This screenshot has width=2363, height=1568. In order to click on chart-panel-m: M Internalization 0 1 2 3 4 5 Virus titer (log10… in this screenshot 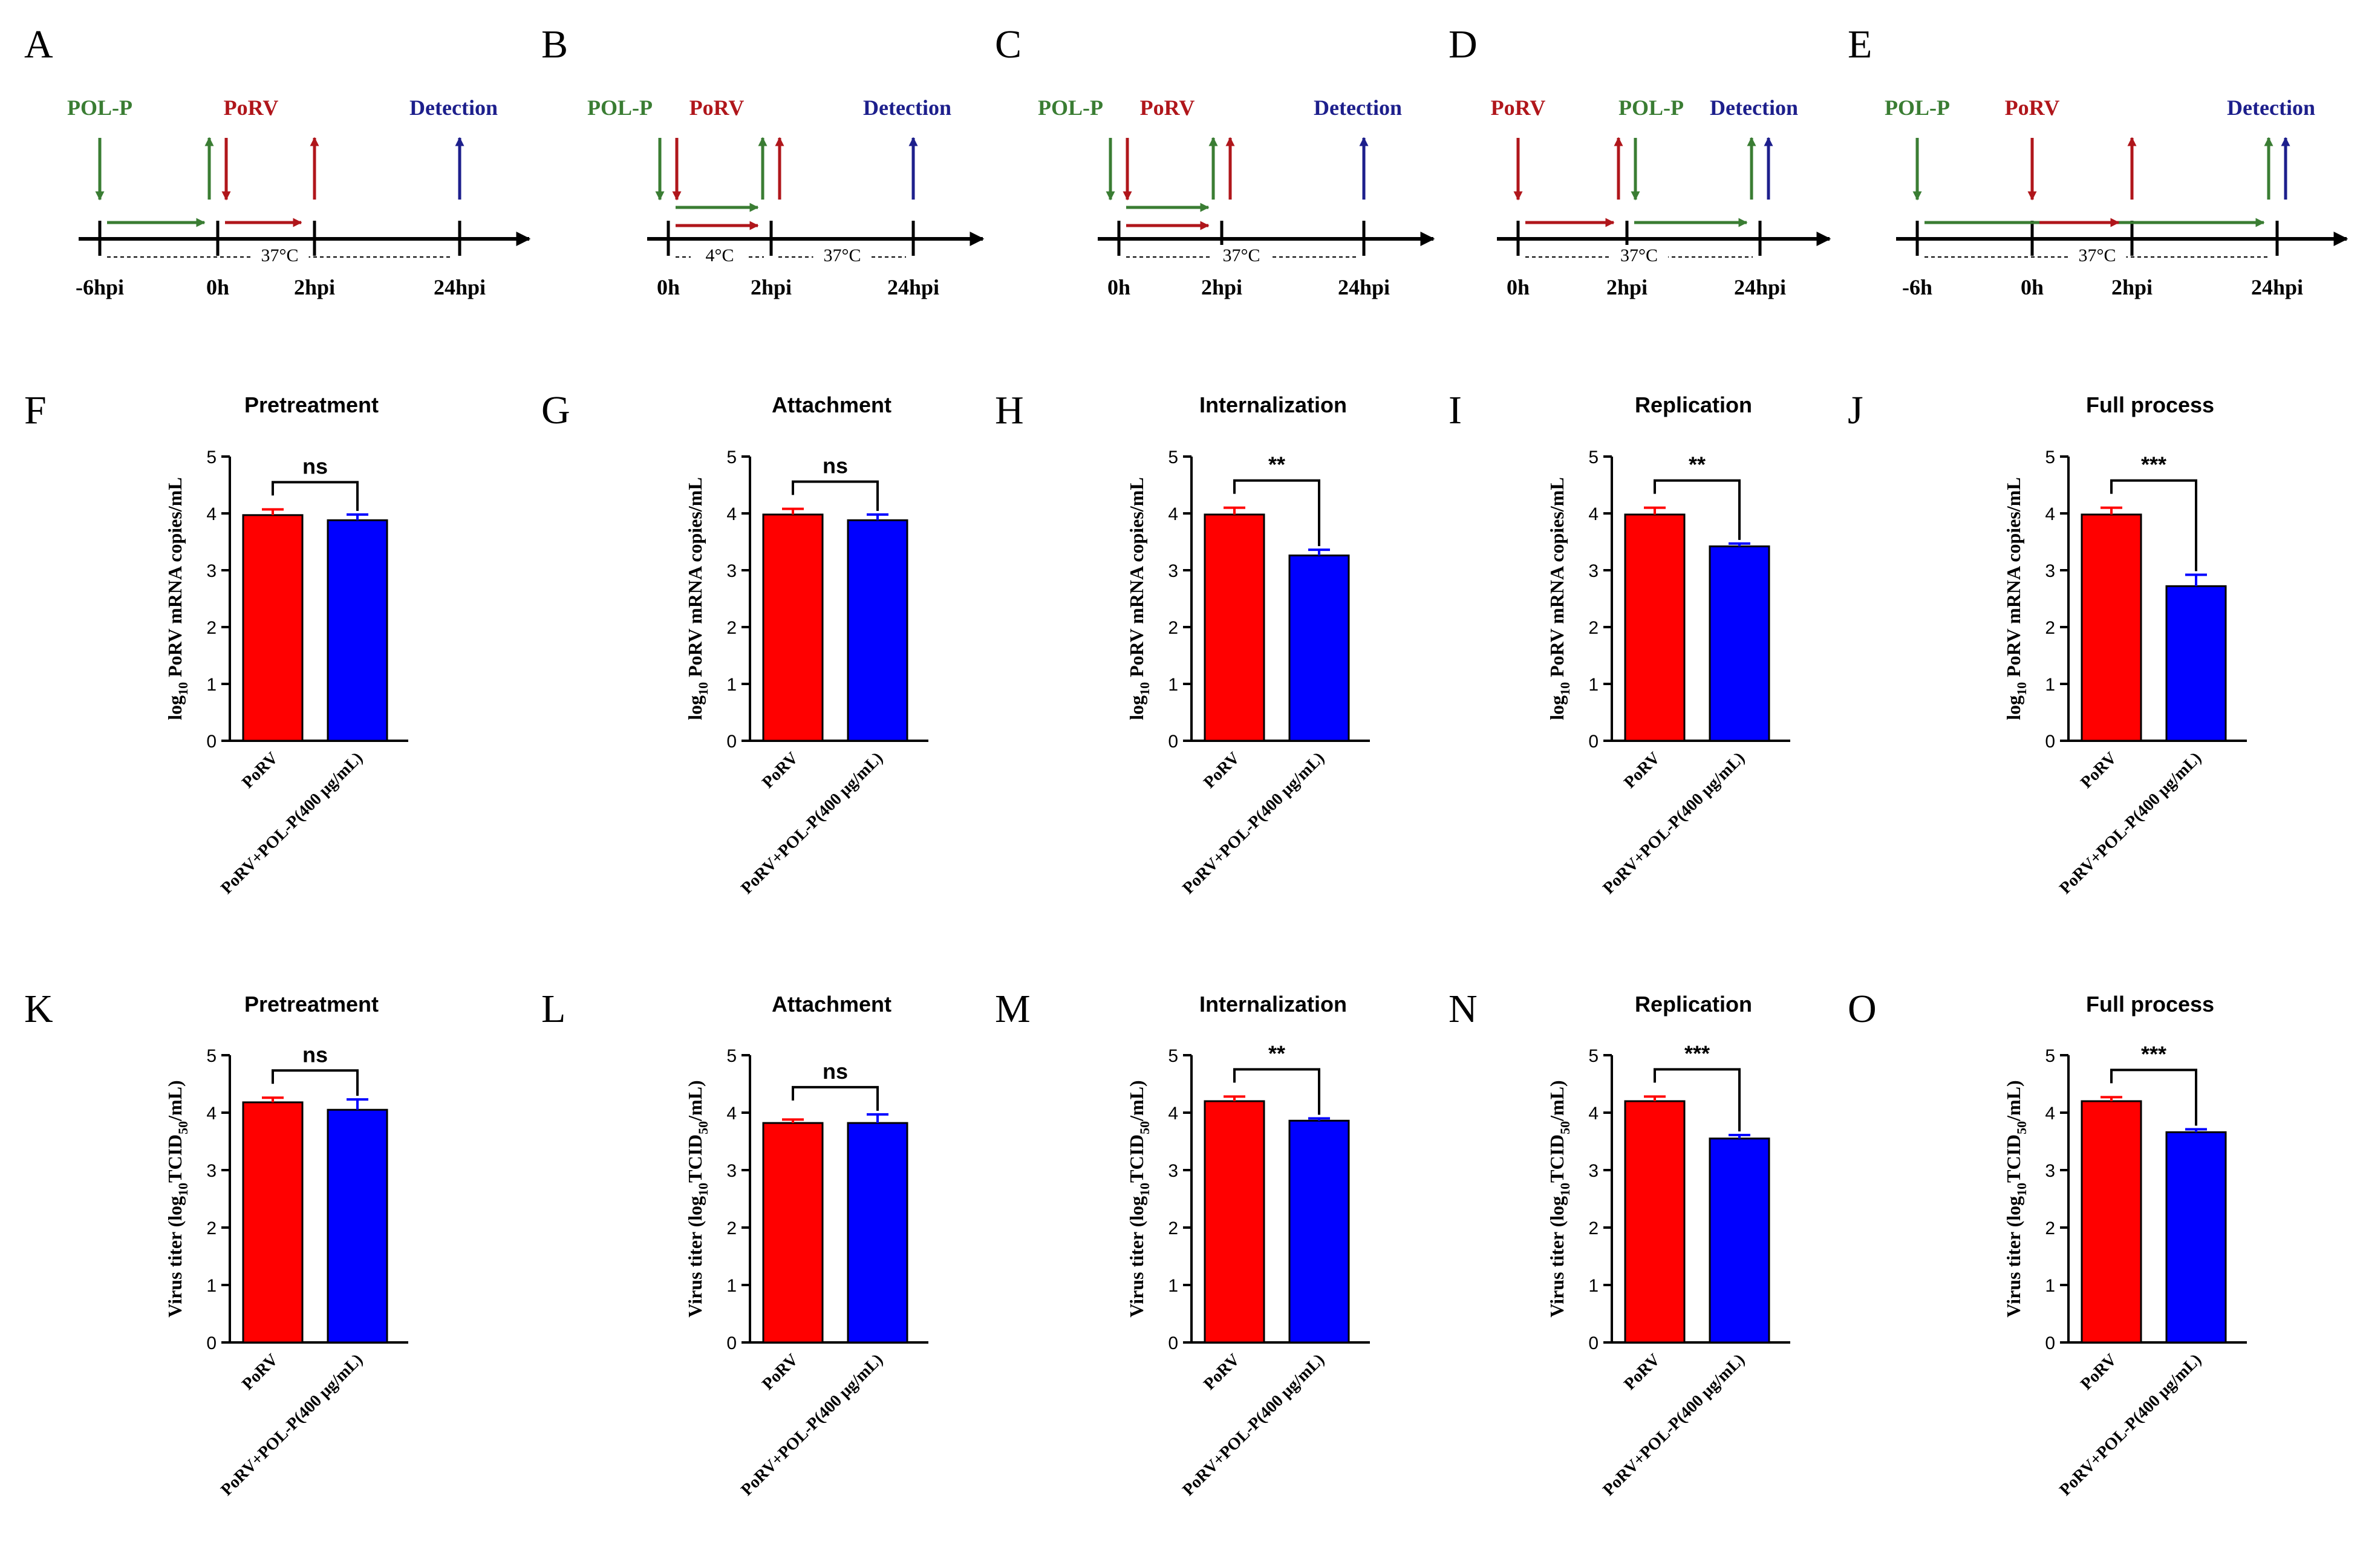, I will do `click(1182, 1243)`.